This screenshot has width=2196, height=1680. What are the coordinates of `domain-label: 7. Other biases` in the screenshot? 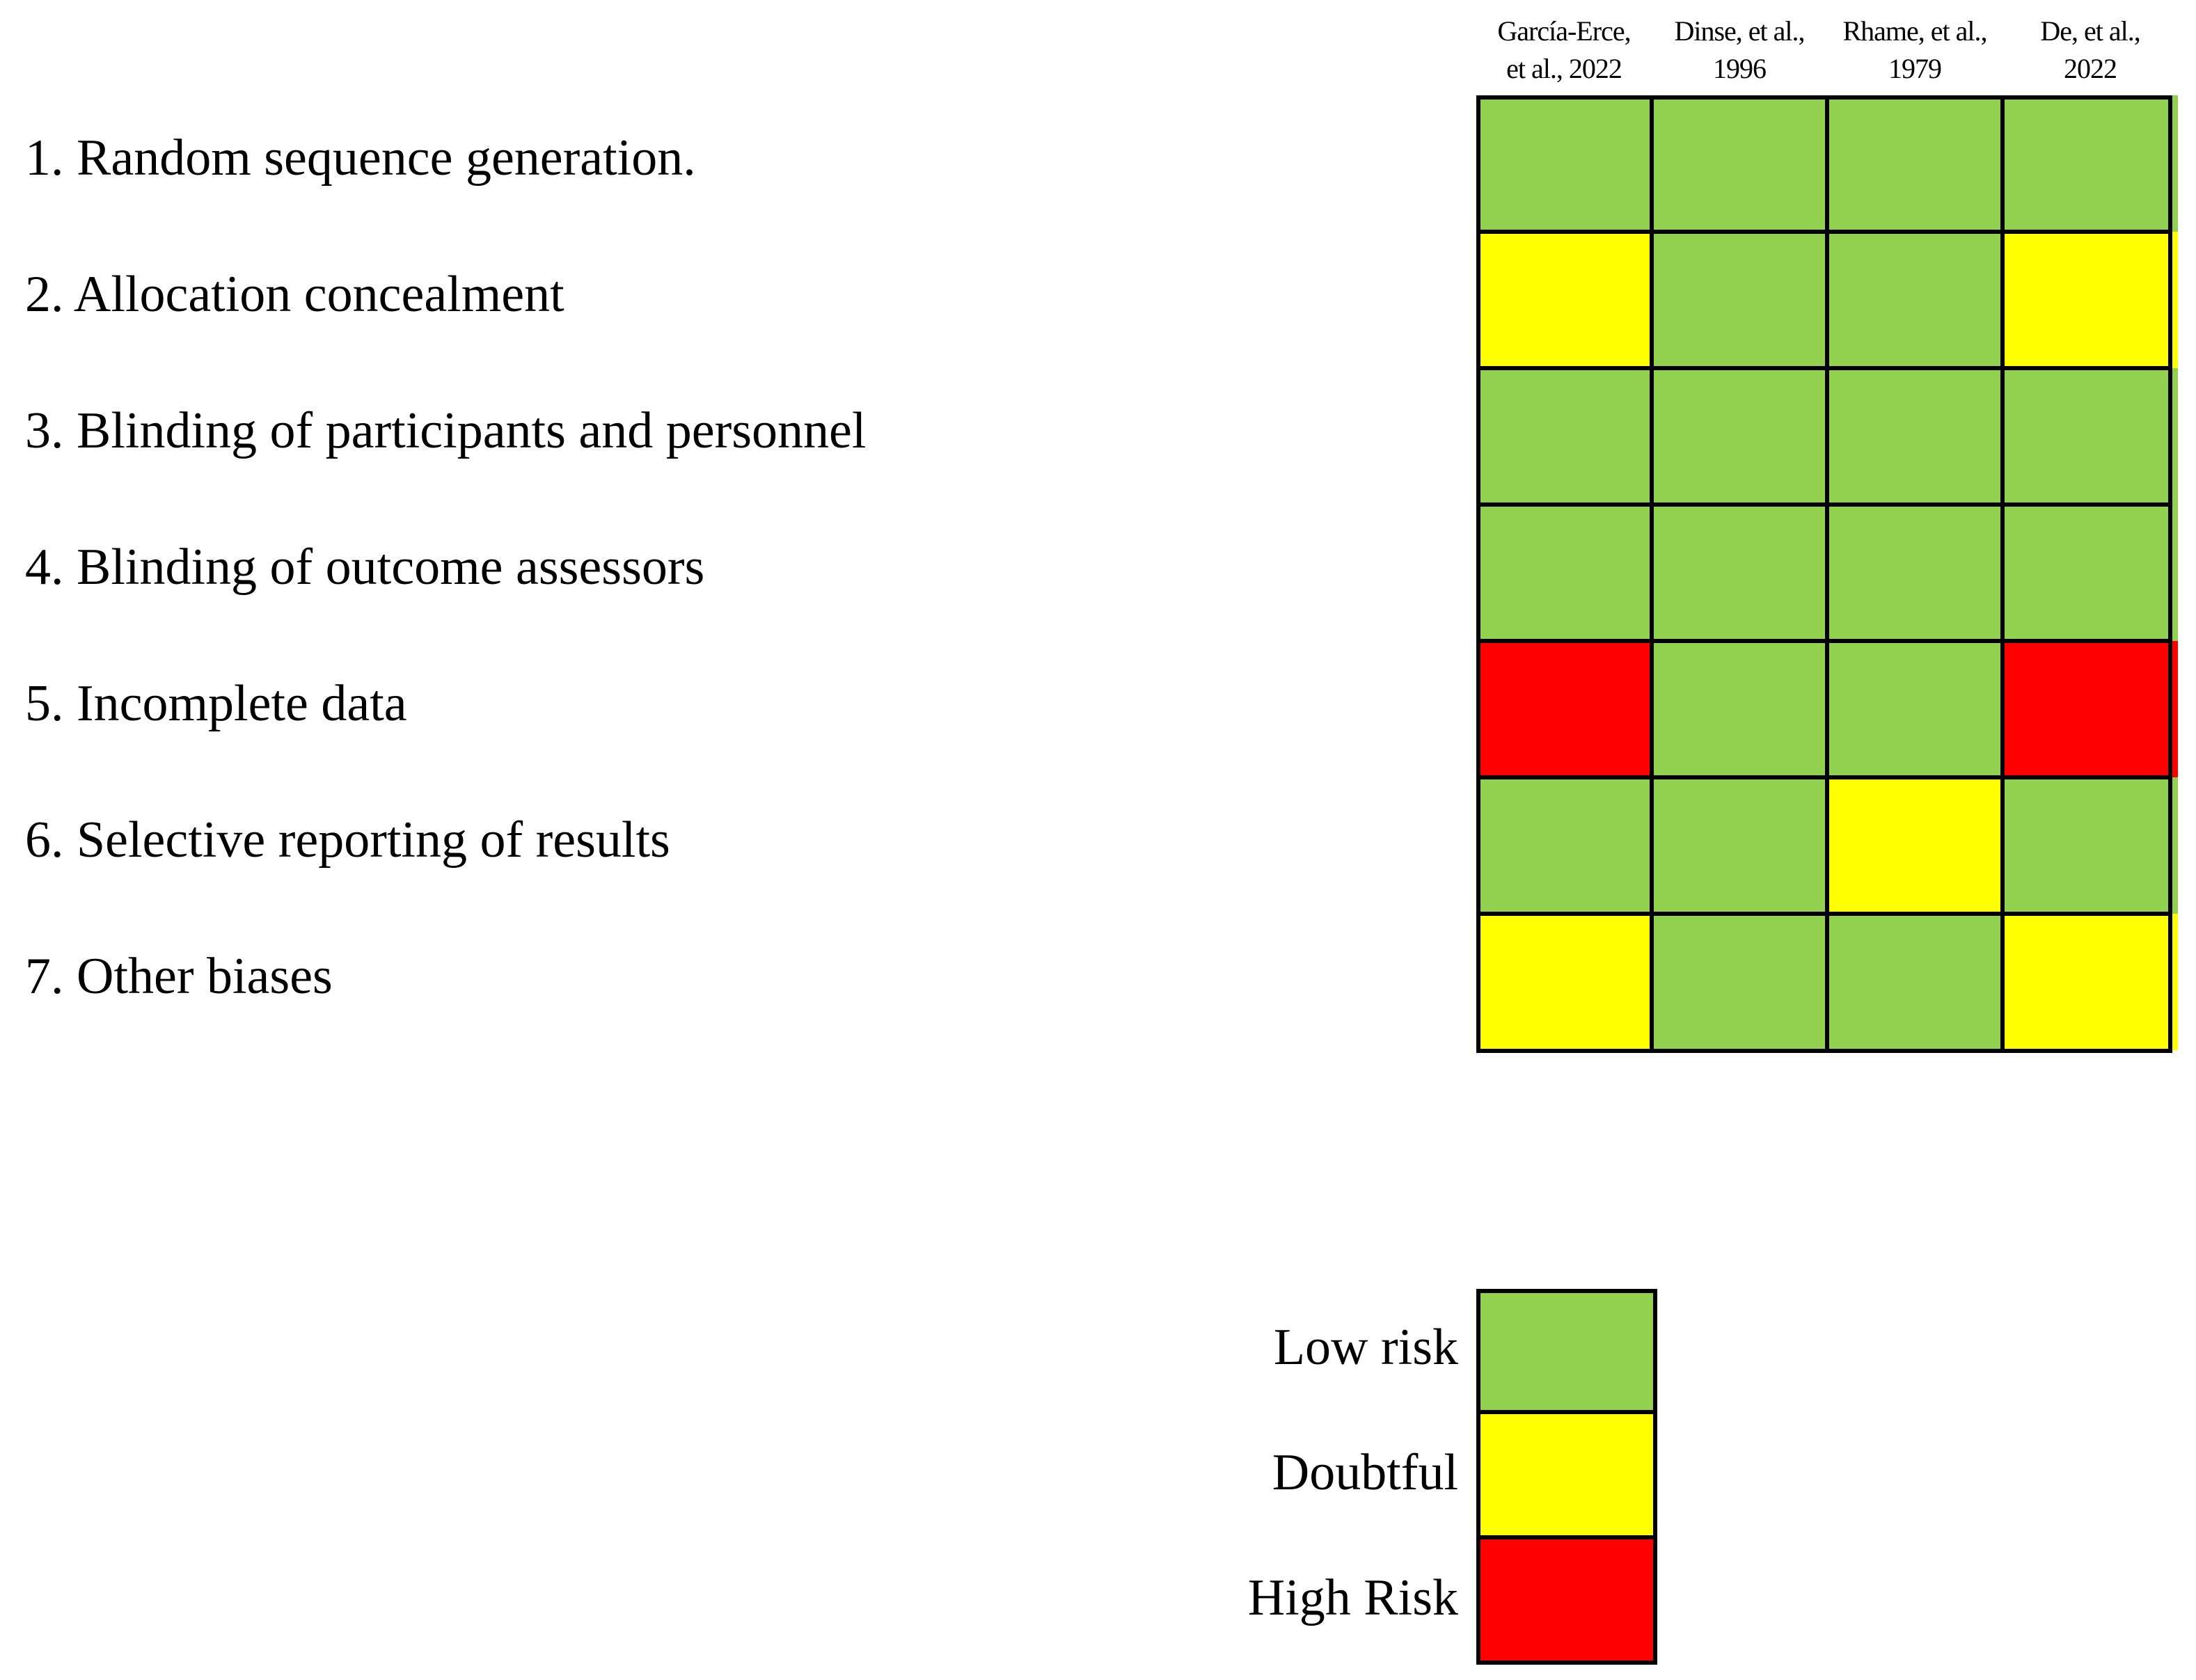 It's located at (179, 977).